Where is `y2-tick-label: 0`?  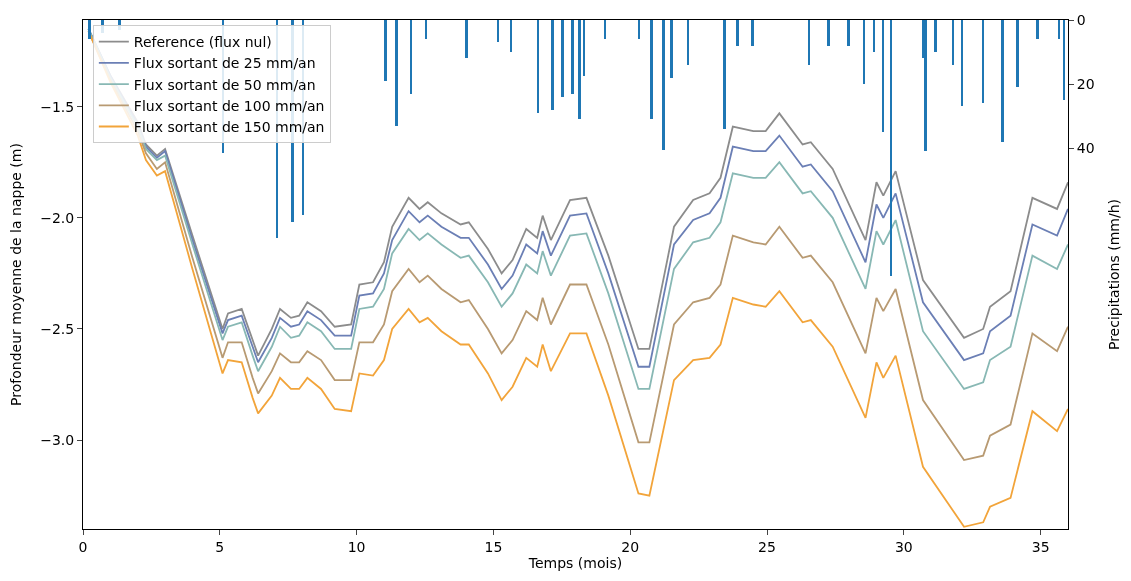 y2-tick-label: 0 is located at coordinates (1081, 19).